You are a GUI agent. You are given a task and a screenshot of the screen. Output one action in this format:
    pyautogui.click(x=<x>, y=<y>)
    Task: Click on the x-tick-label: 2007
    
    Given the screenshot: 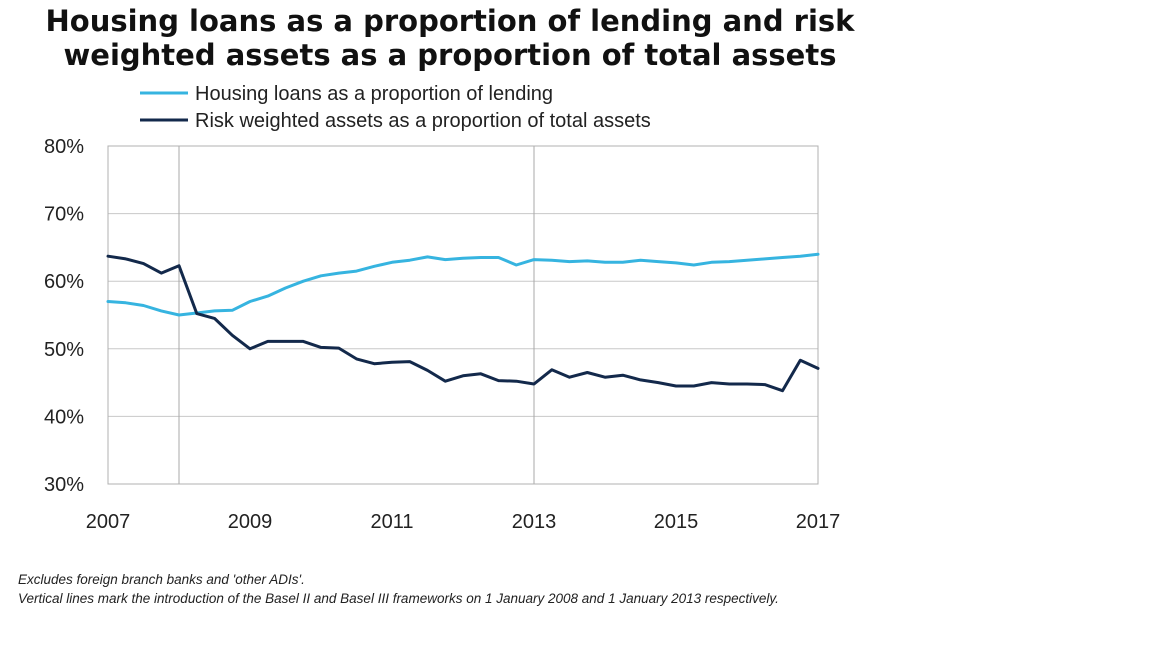 What is the action you would take?
    pyautogui.click(x=108, y=522)
    